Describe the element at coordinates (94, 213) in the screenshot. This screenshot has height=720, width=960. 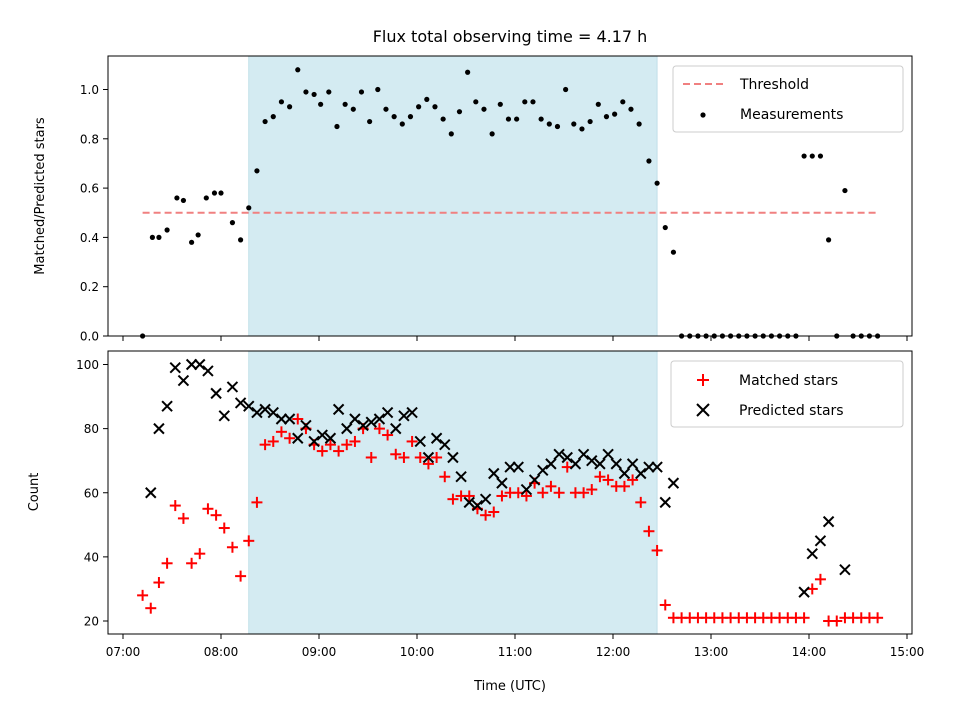
I see `top-y-axis: 0.0 0.2 0.4 0.6 0.8 1.0` at that location.